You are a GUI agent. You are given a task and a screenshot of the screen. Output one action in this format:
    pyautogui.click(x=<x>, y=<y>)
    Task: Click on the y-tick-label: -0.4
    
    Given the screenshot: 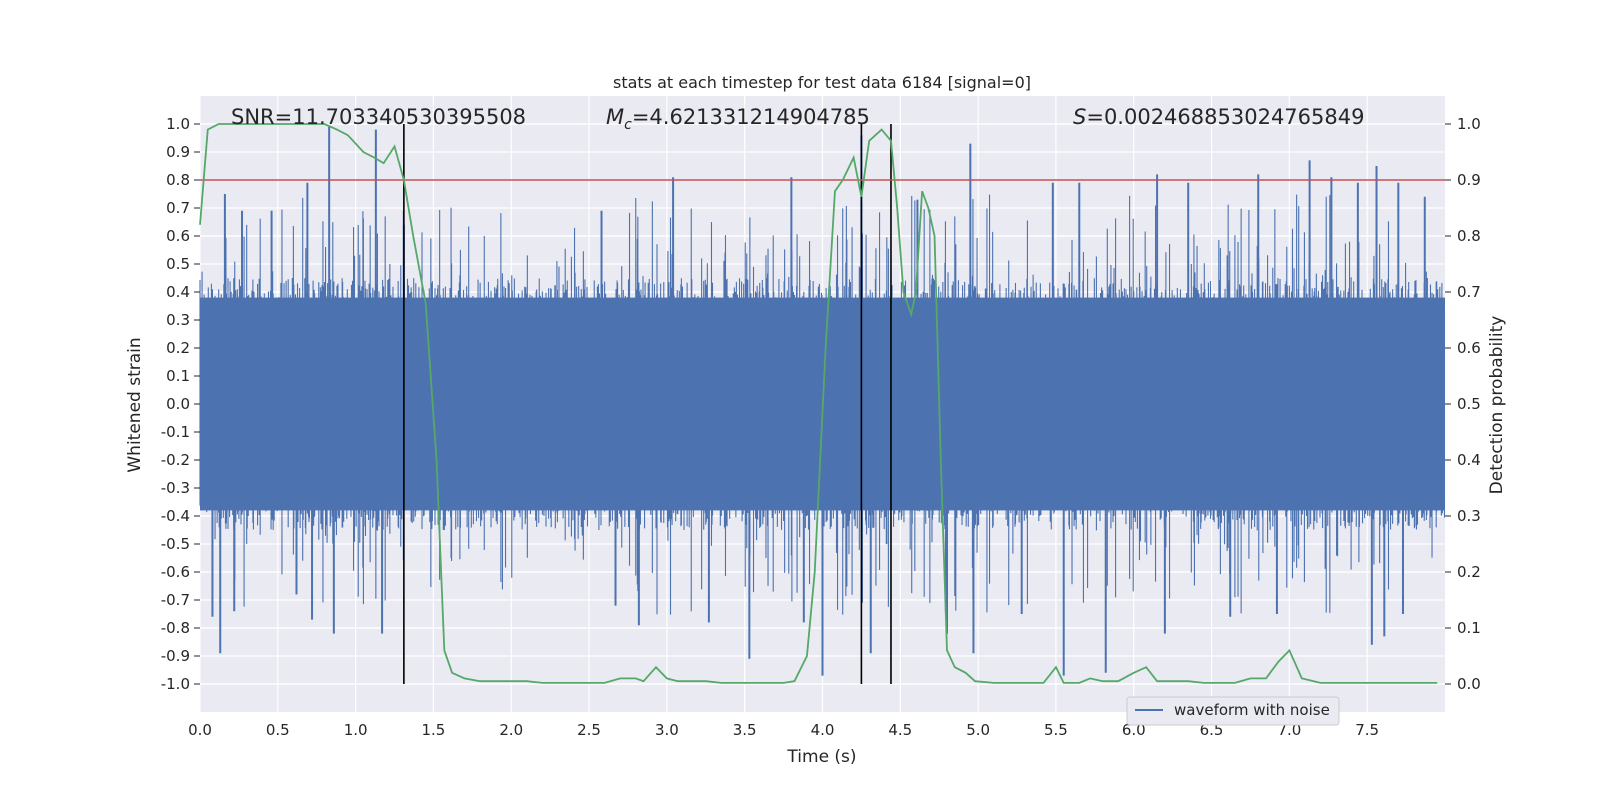 What is the action you would take?
    pyautogui.click(x=175, y=516)
    